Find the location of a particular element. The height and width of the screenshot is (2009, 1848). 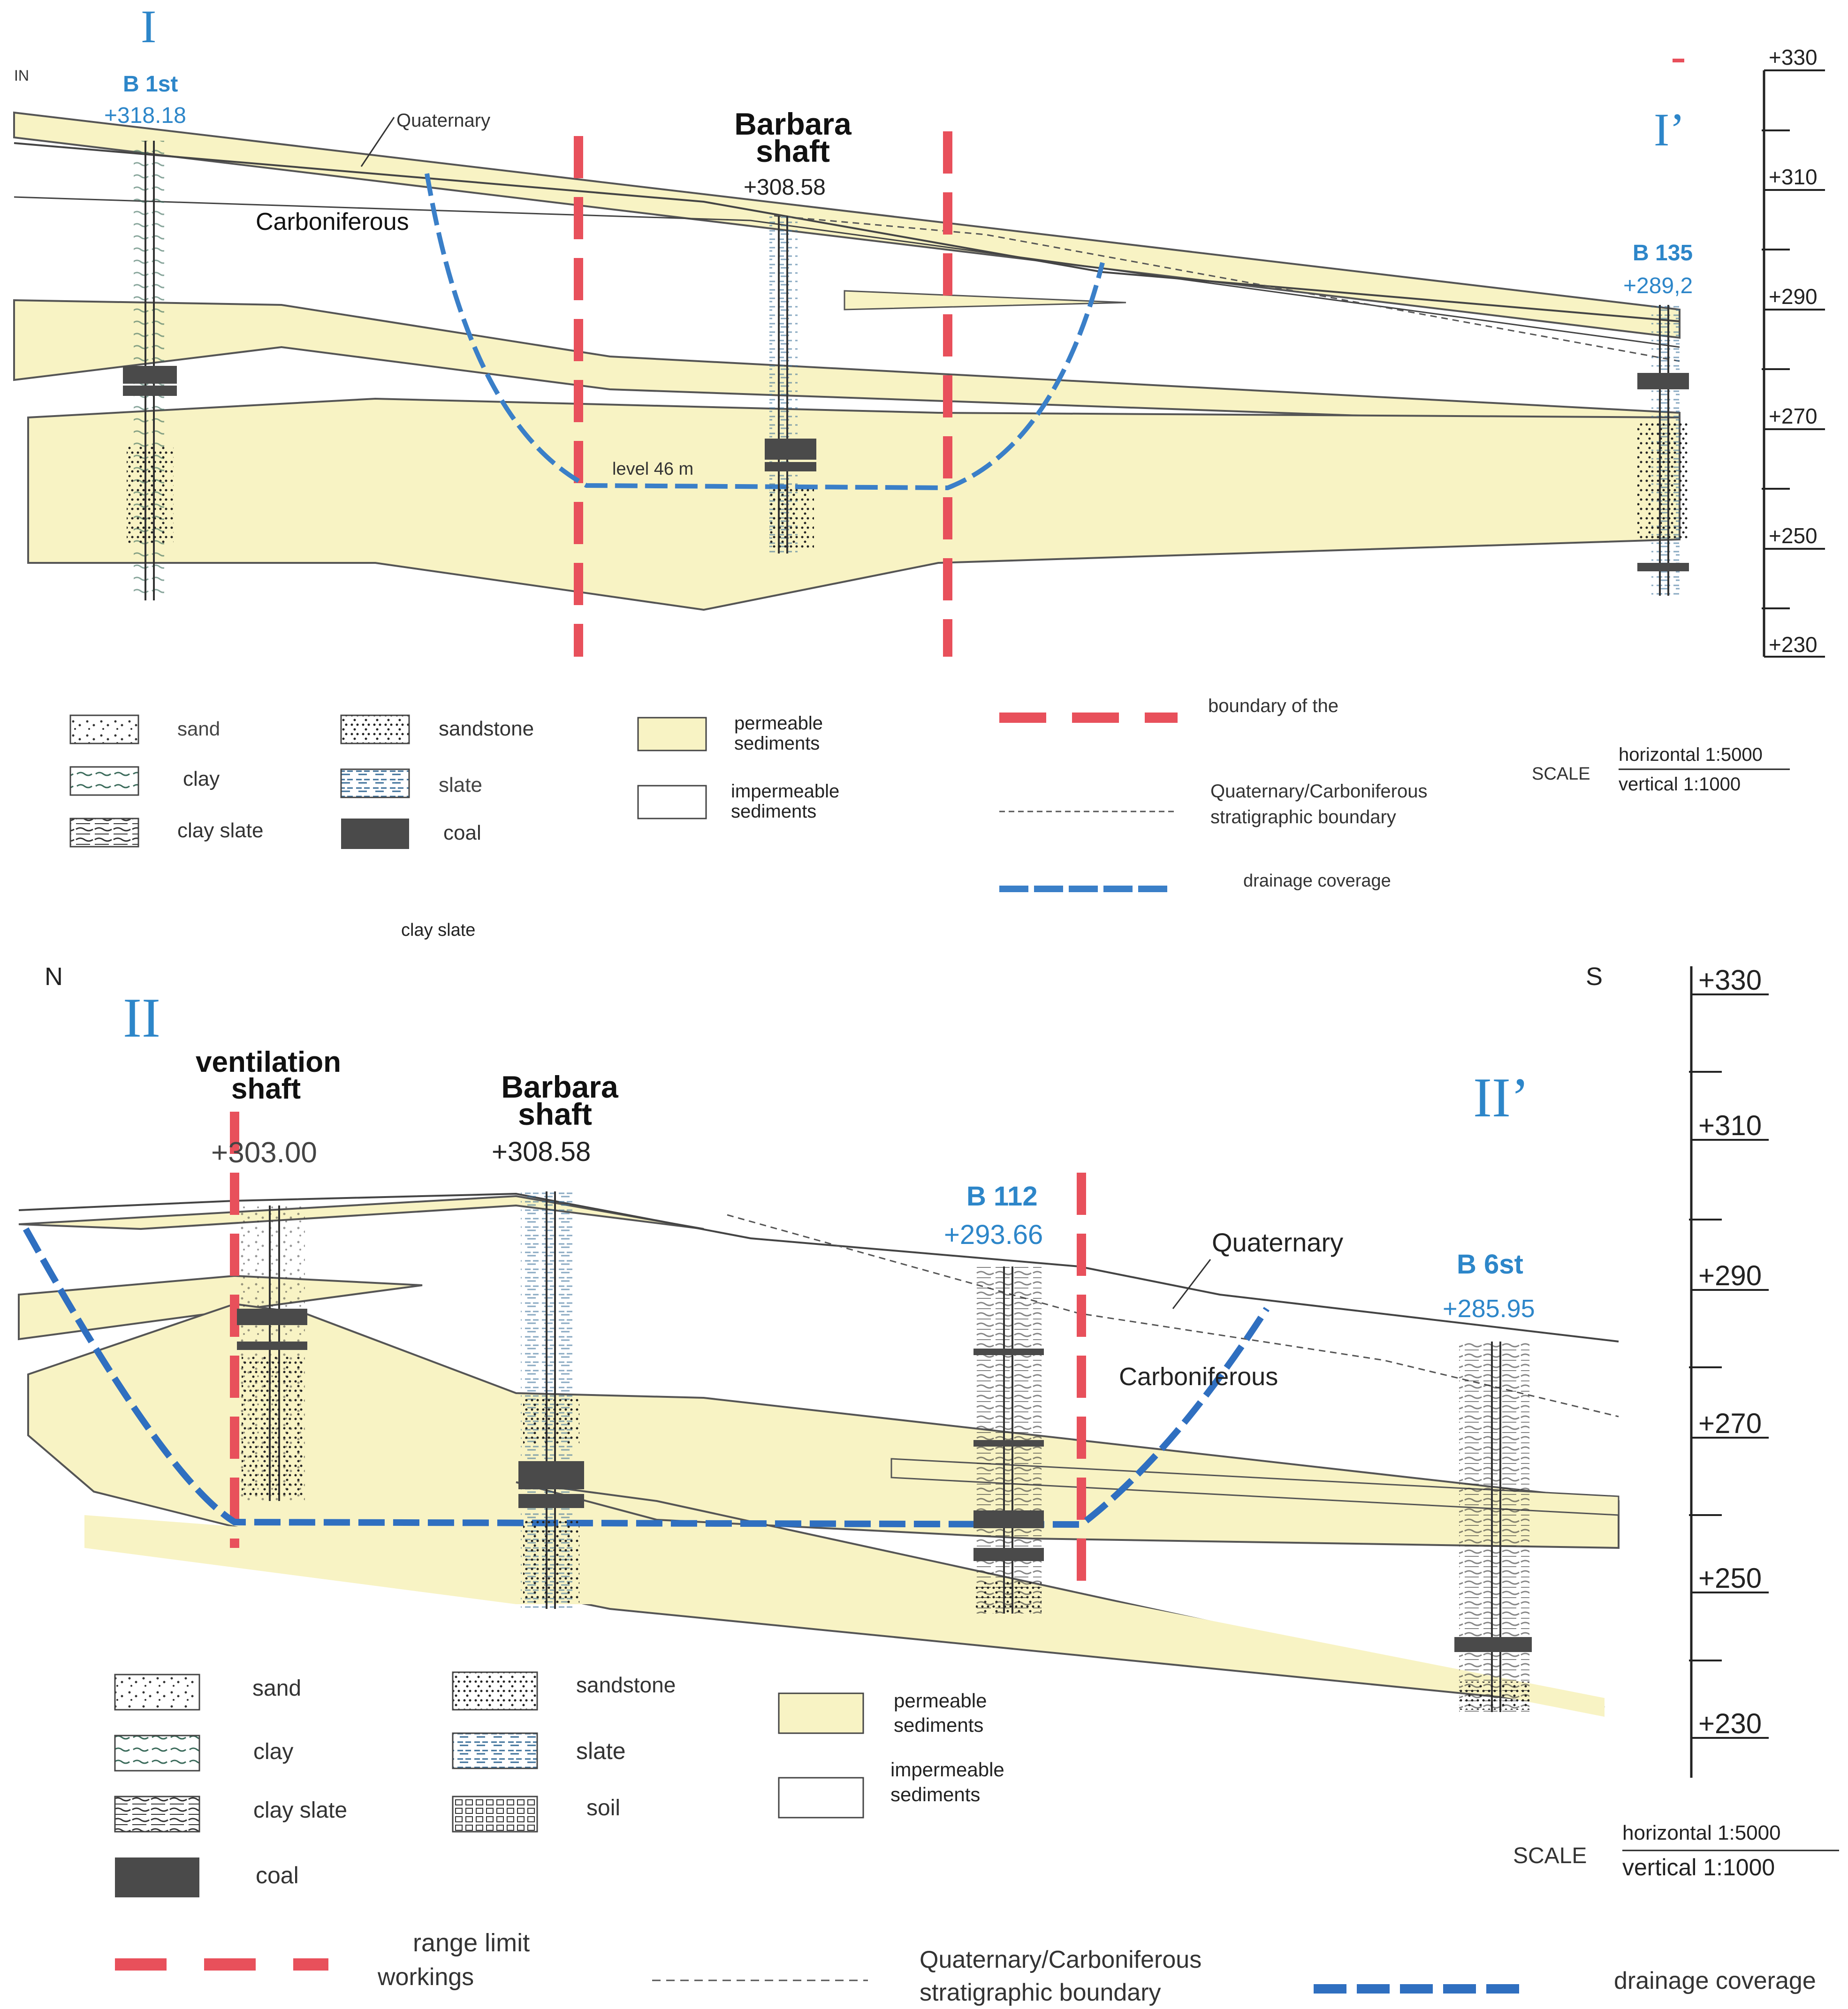

legend-1-permeable-line1: permeable is located at coordinates (778, 724).